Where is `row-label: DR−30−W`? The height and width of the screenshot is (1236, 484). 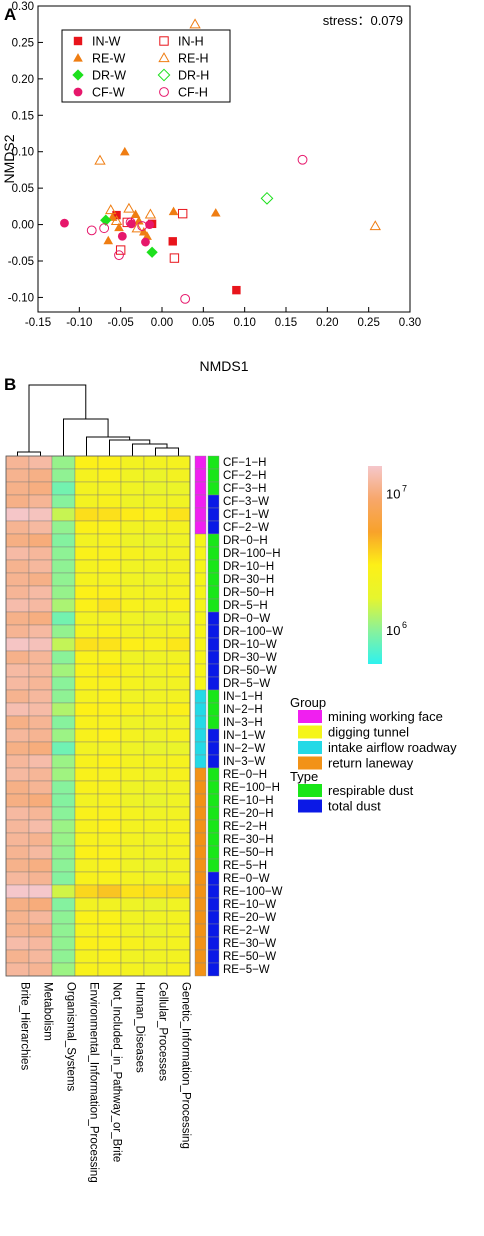
row-label: DR−30−W is located at coordinates (250, 658).